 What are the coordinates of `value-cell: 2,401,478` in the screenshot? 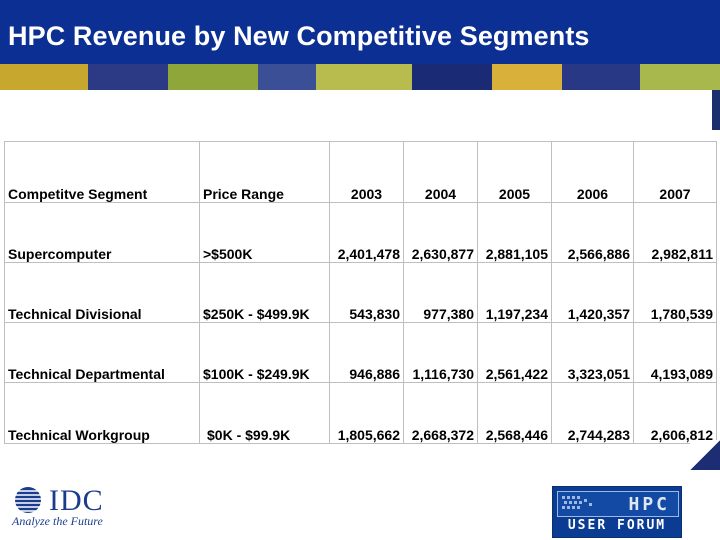 It's located at (366, 232).